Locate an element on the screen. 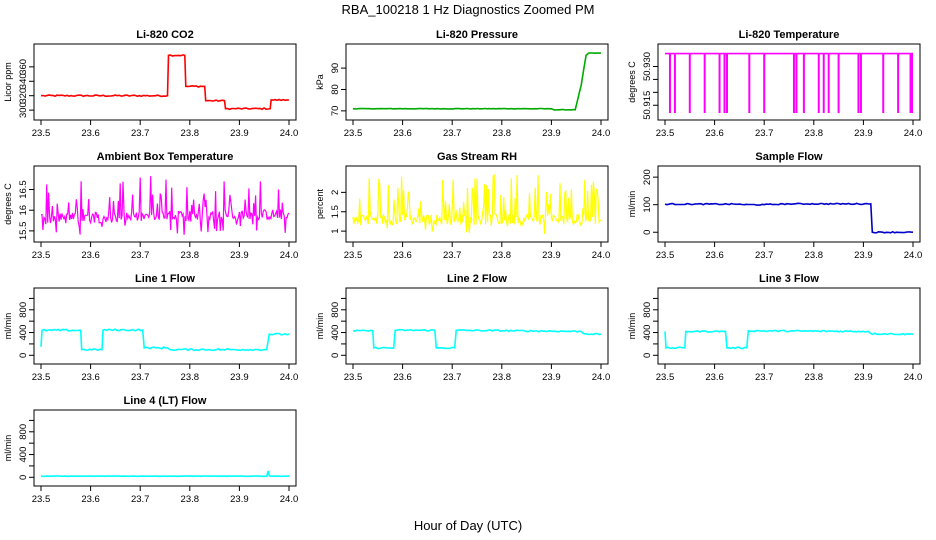 The height and width of the screenshot is (540, 936). y-axis-label: Licor ppm is located at coordinates (8, 82).